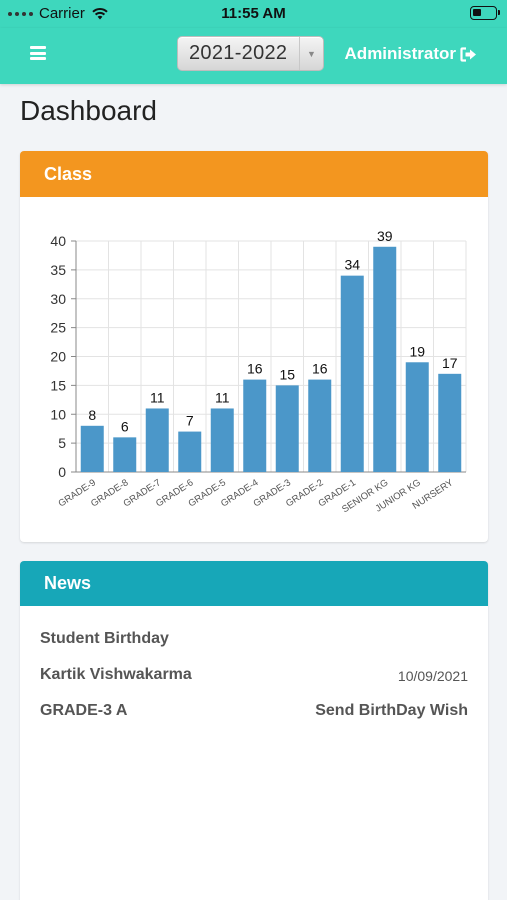 This screenshot has height=900, width=507. Describe the element at coordinates (450, 363) in the screenshot. I see `bar-value-label: 17` at that location.